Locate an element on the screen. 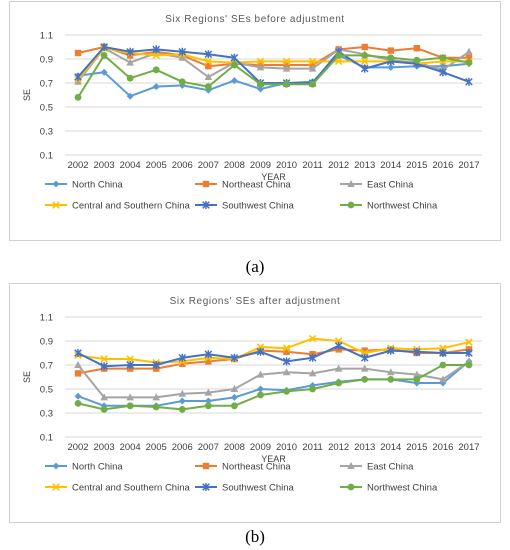 Image resolution: width=510 pixels, height=550 pixels. chart-a-xtick-label: 2003 is located at coordinates (104, 165).